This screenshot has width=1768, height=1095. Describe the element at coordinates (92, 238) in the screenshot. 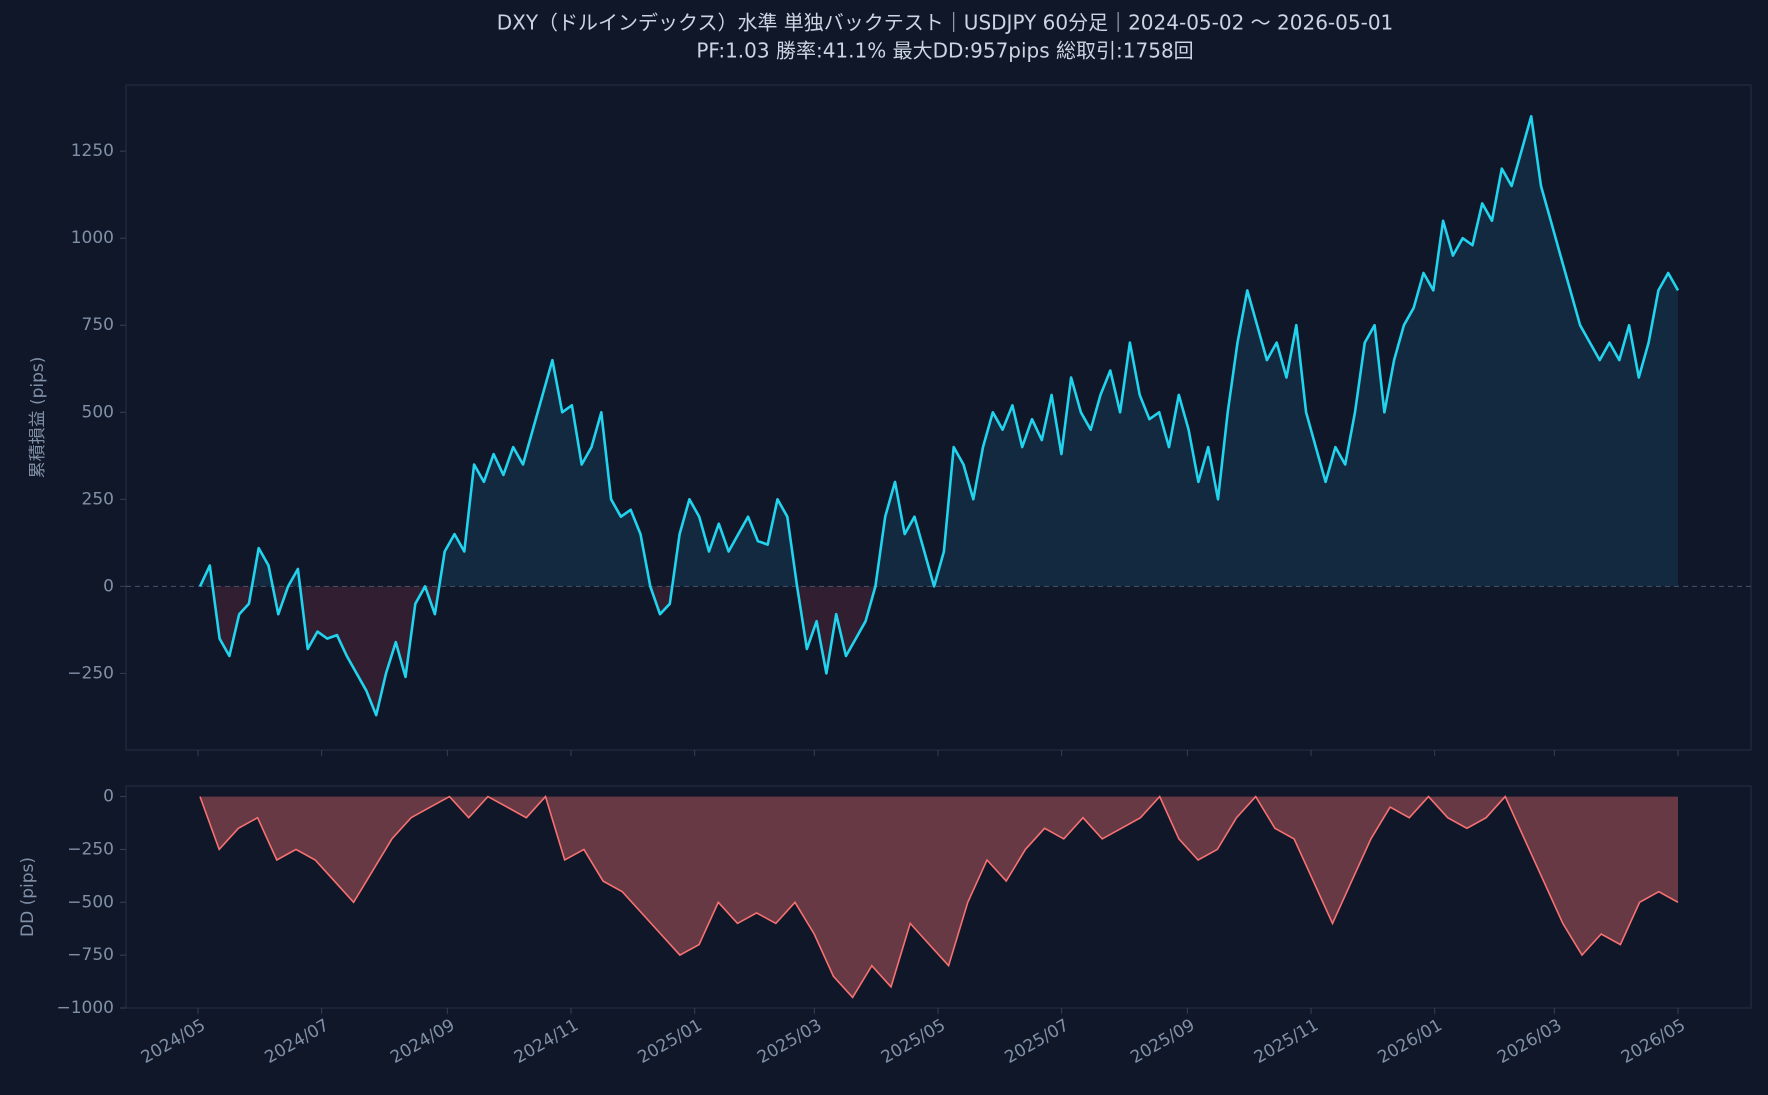

I see `y-tick-label: 1000` at that location.